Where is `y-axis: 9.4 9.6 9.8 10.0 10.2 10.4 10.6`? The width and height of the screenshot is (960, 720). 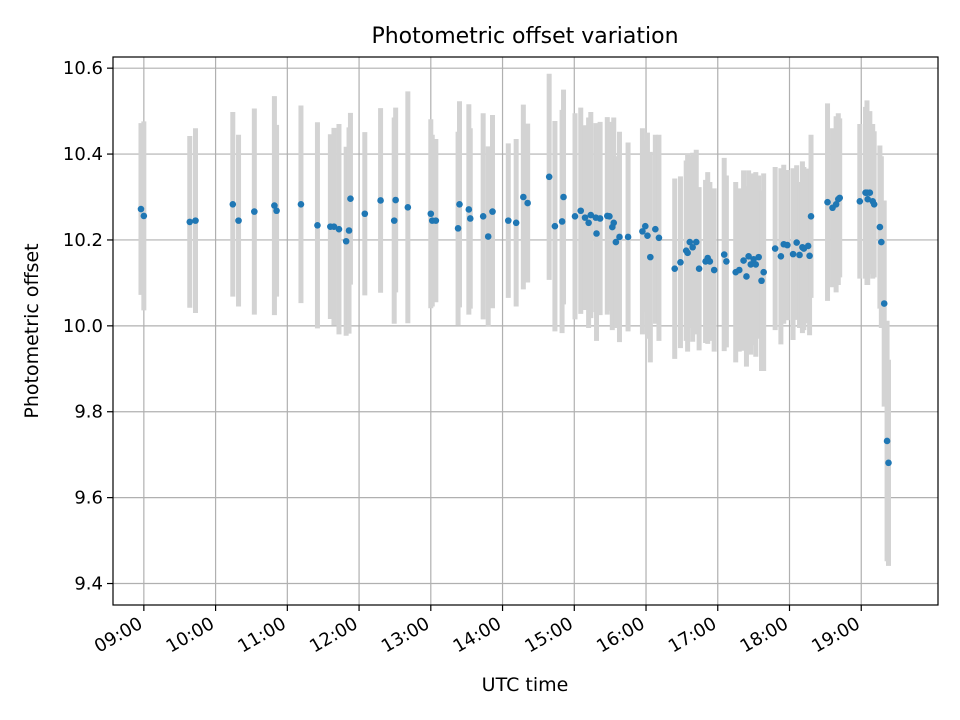
y-axis: 9.4 9.6 9.8 10.0 10.2 10.4 10.6 is located at coordinates (88, 326).